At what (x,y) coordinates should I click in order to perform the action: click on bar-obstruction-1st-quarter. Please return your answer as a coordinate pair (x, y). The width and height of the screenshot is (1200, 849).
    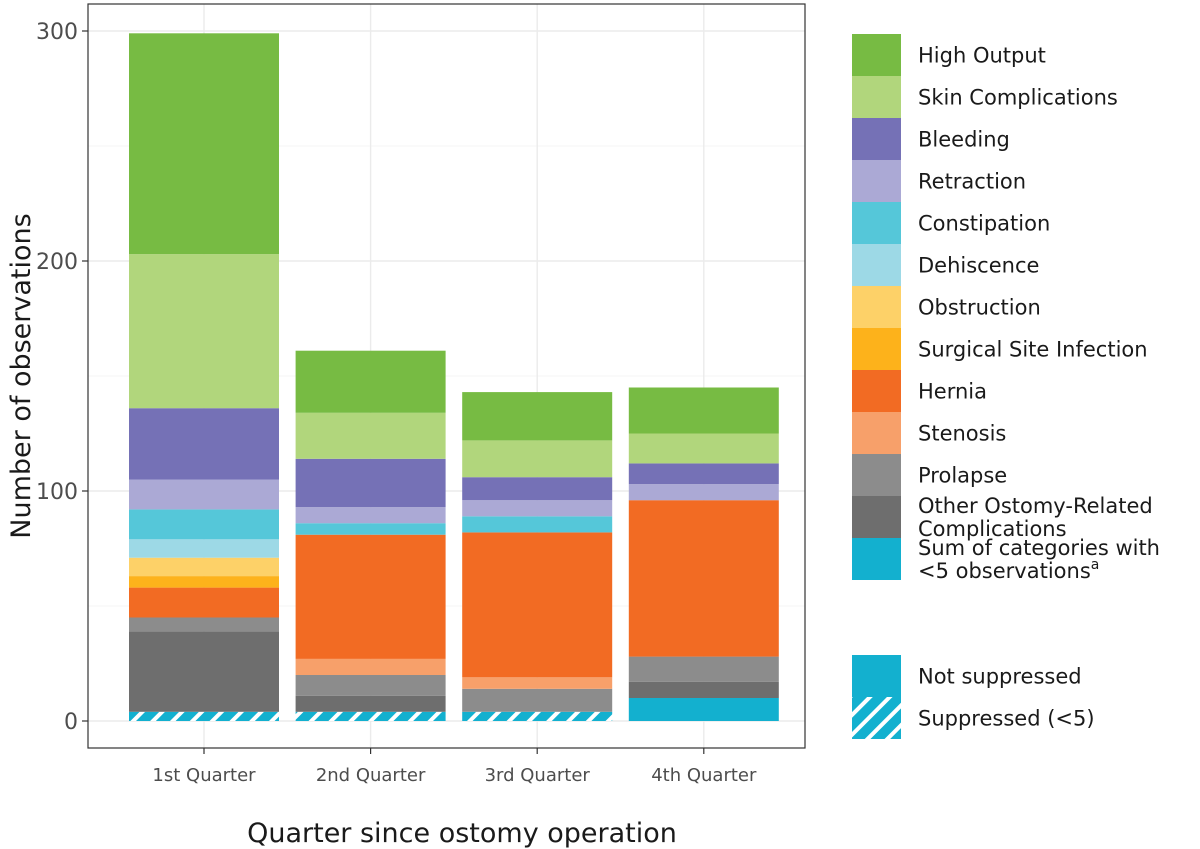
    Looking at the image, I should click on (204, 567).